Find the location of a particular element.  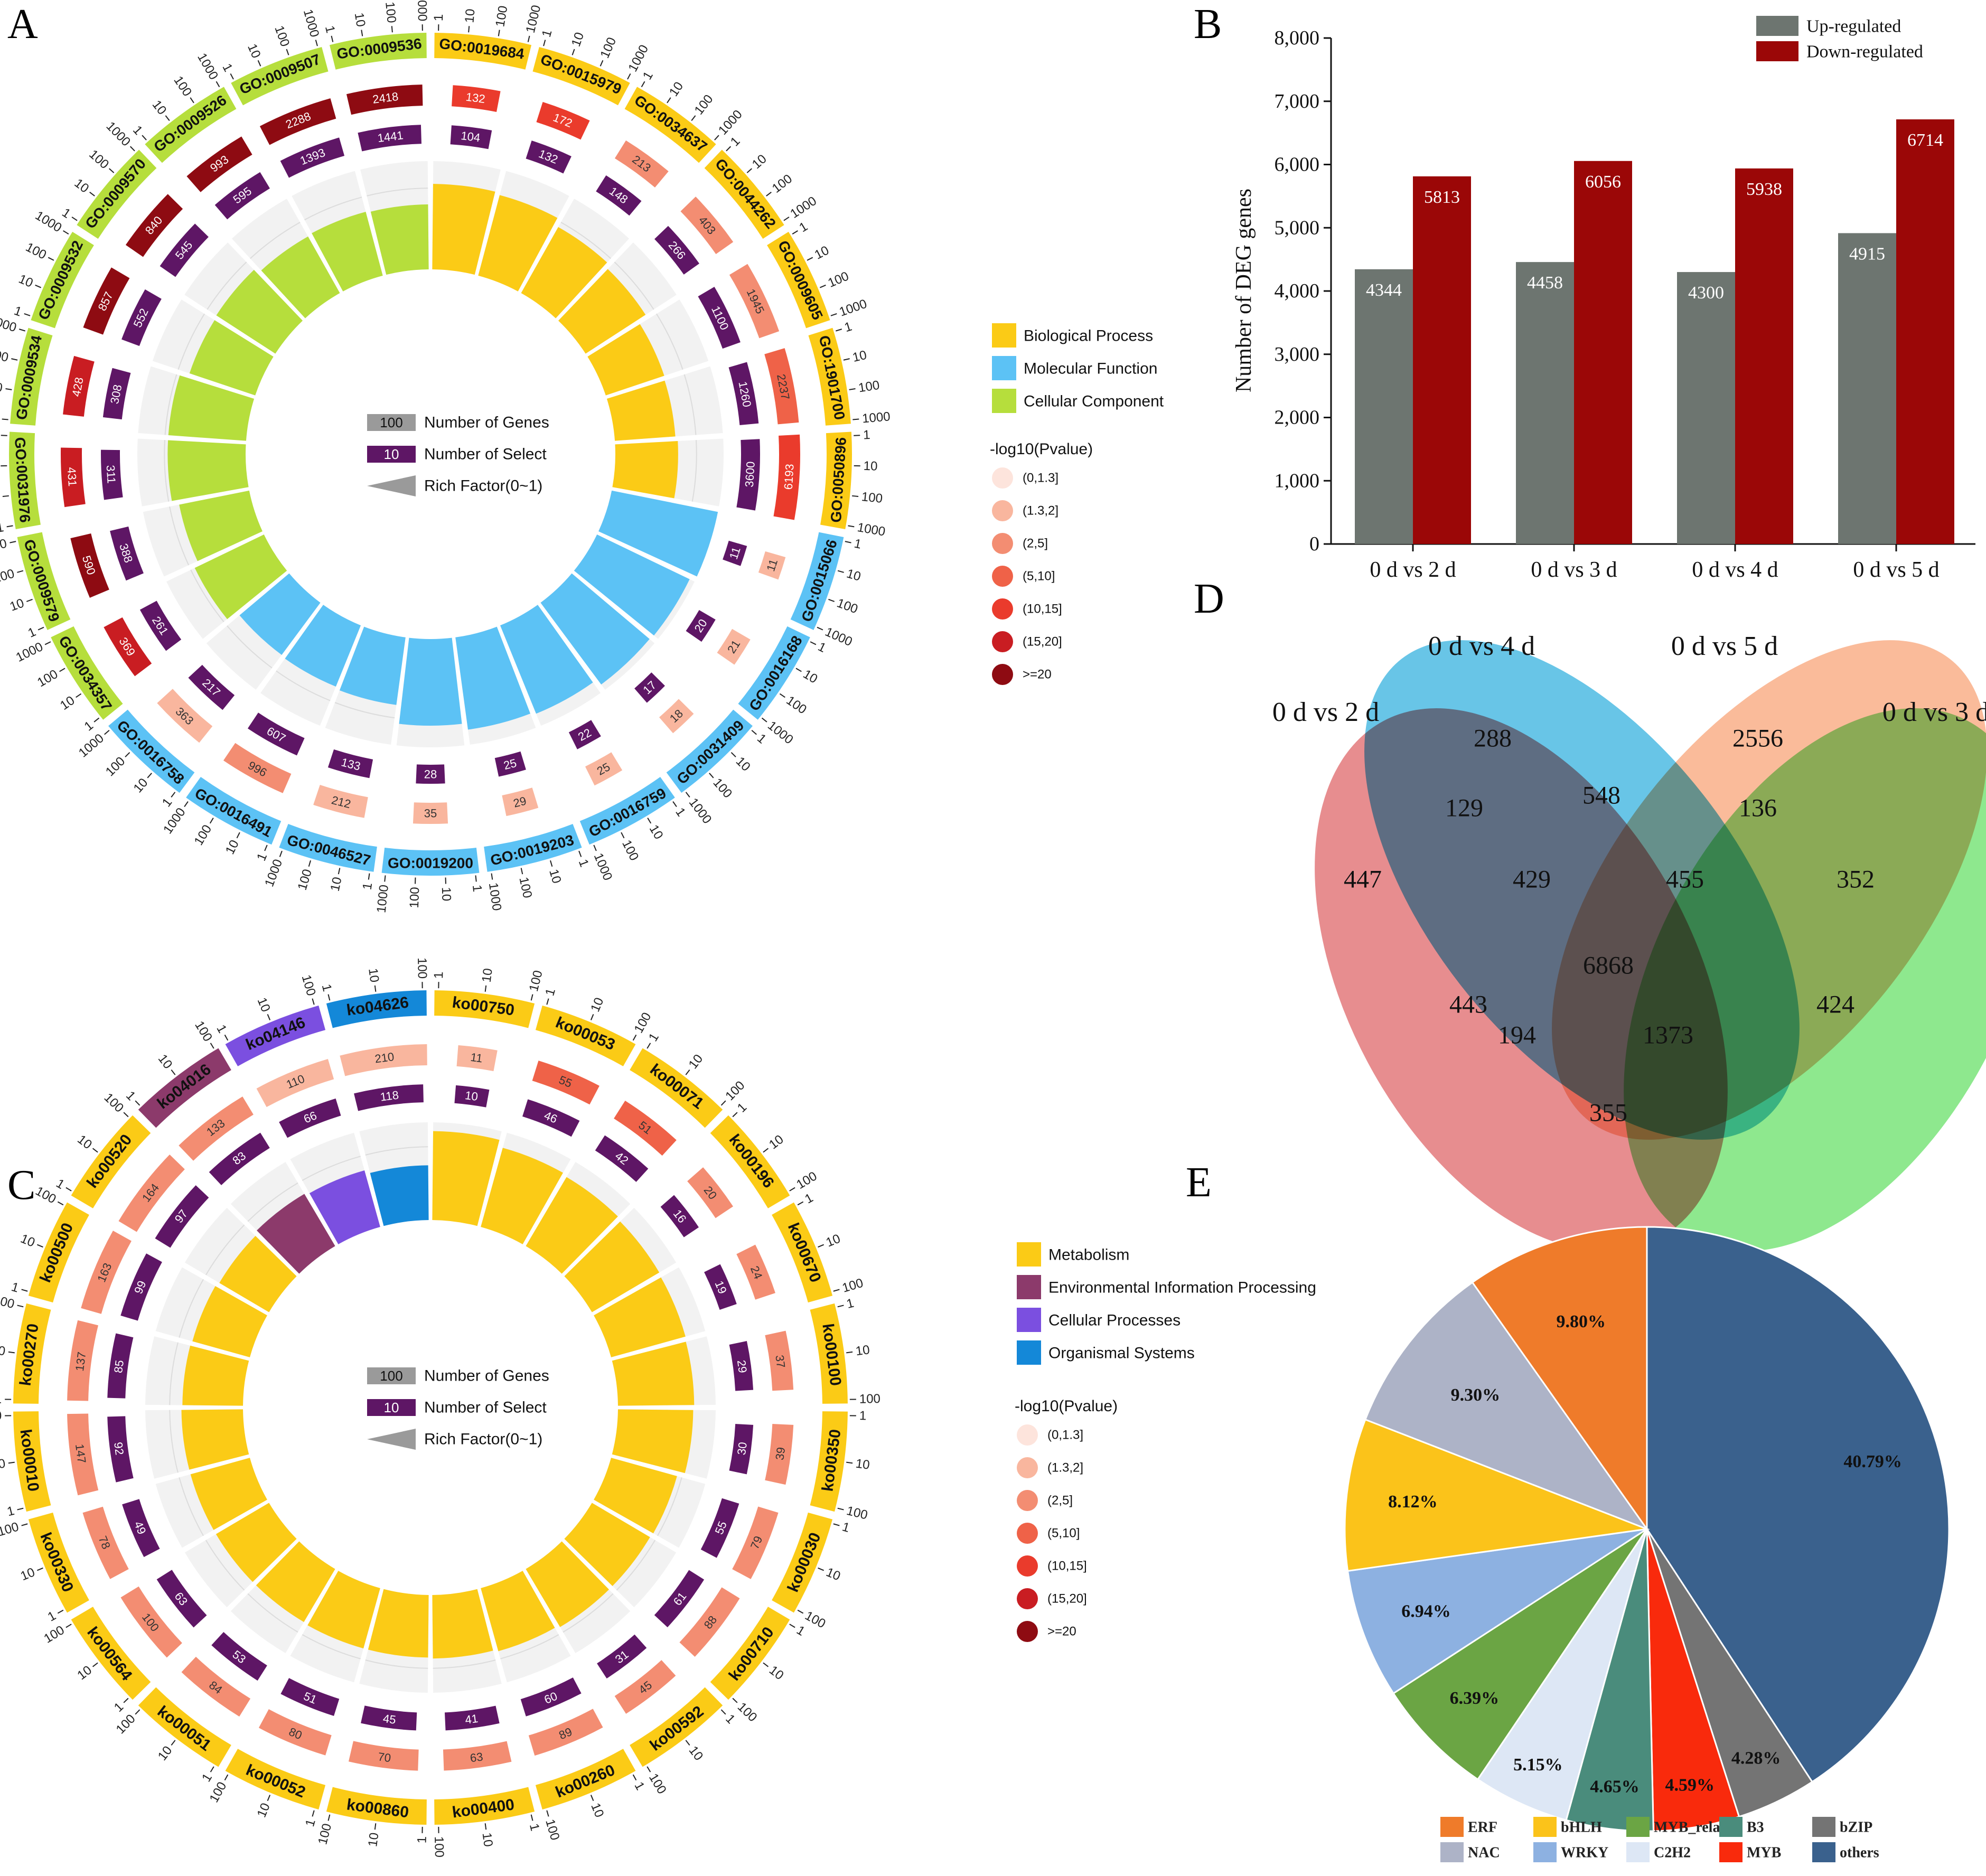

legend-swatch is located at coordinates (1777, 26).